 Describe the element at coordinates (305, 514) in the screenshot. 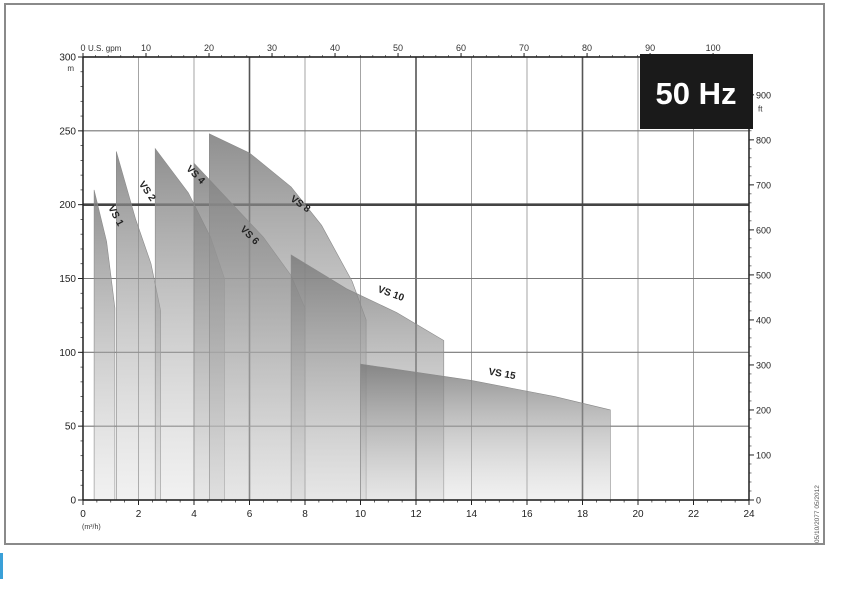

I see `x-tick-label: 8` at that location.